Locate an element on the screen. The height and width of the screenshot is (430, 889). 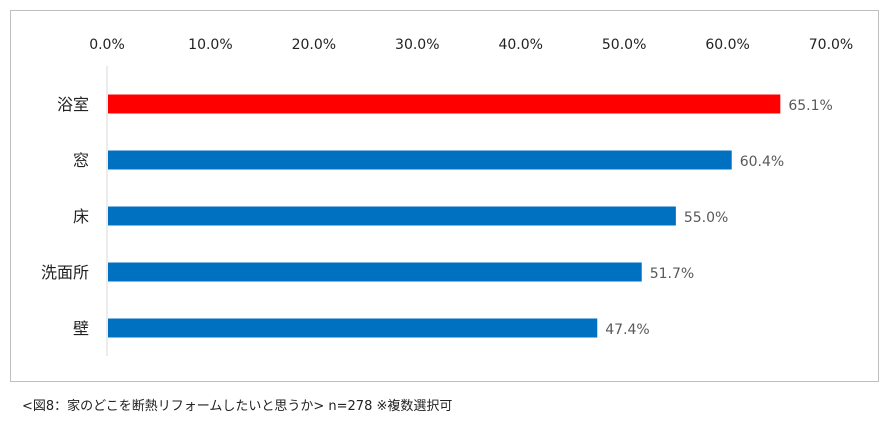
x-tick-label: 70.0% is located at coordinates (831, 45).